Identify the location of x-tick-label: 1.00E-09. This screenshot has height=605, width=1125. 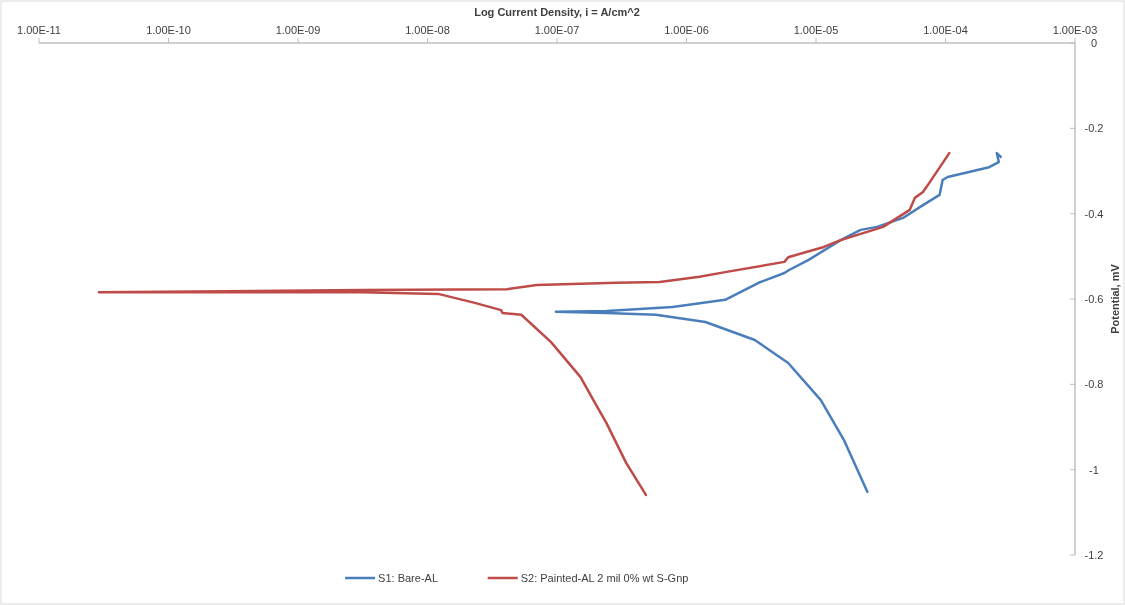
(298, 30).